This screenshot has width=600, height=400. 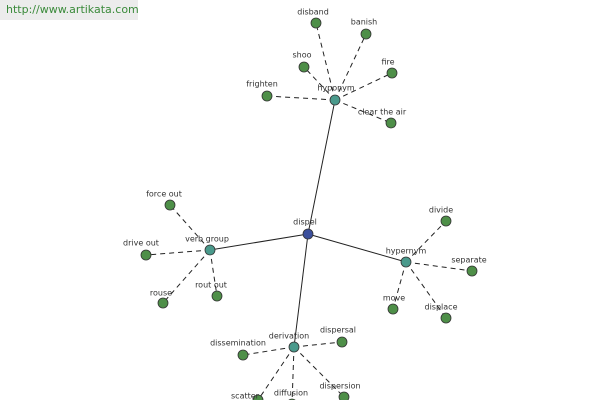 I want to click on word-node-label: displace, so click(x=441, y=307).